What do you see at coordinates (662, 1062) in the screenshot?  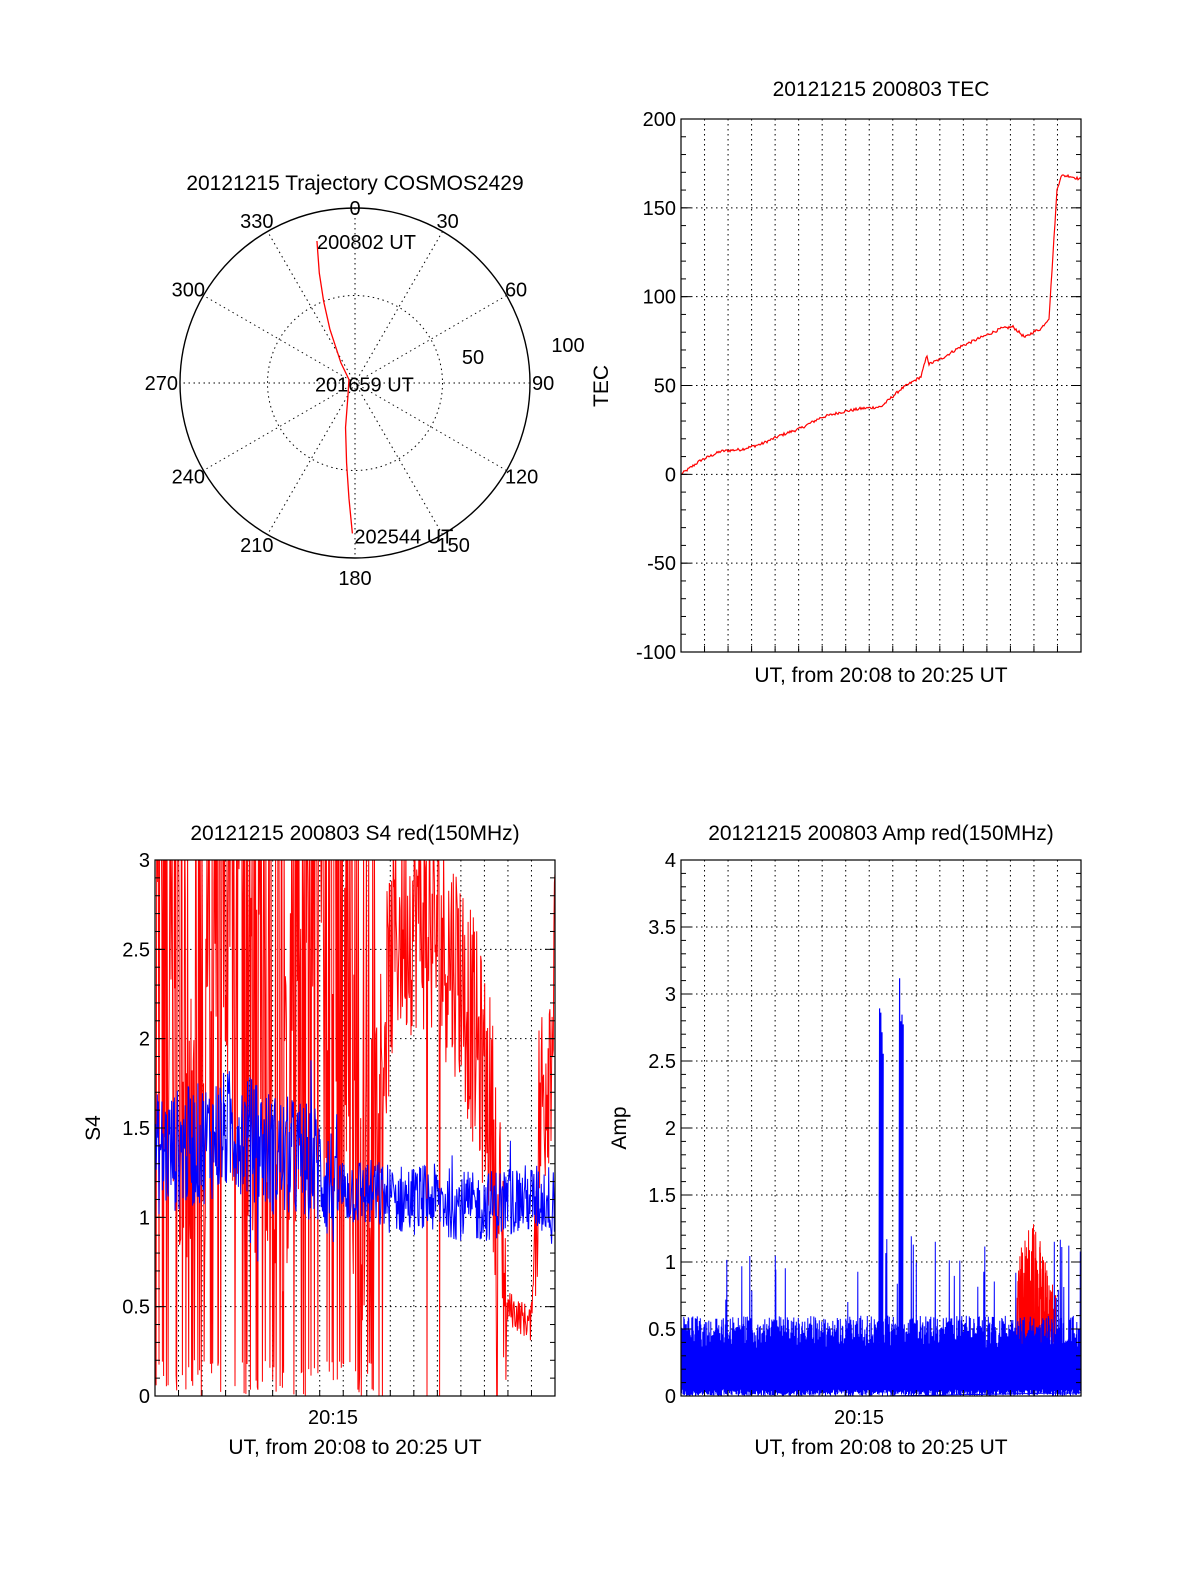 I see `amp-y-tick-label: 2.5` at bounding box center [662, 1062].